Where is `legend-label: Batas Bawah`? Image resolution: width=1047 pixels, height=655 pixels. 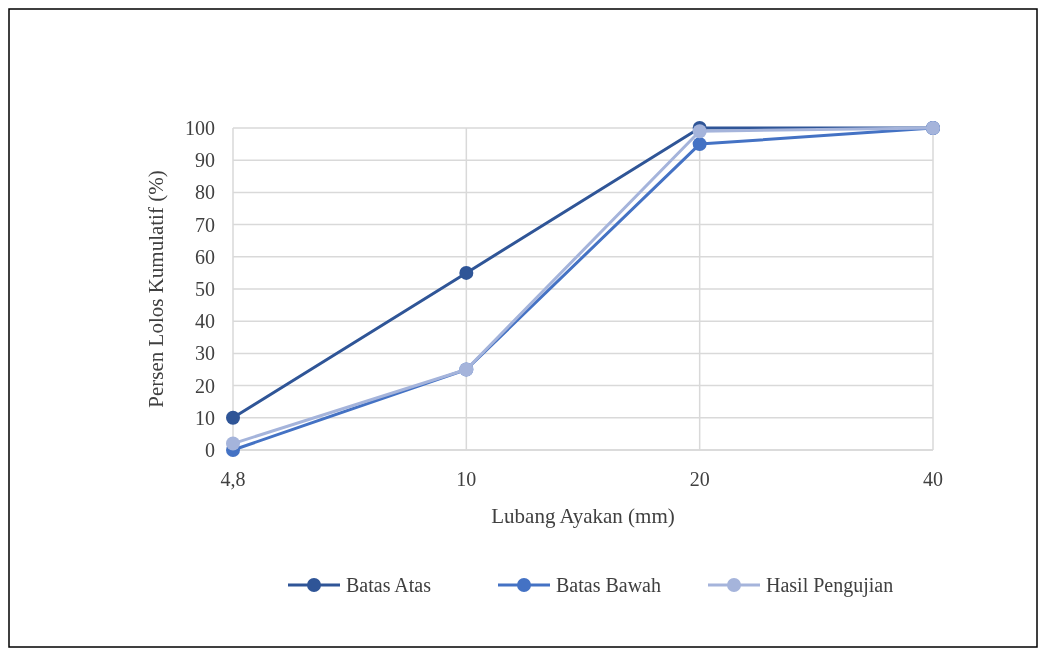 legend-label: Batas Bawah is located at coordinates (608, 585).